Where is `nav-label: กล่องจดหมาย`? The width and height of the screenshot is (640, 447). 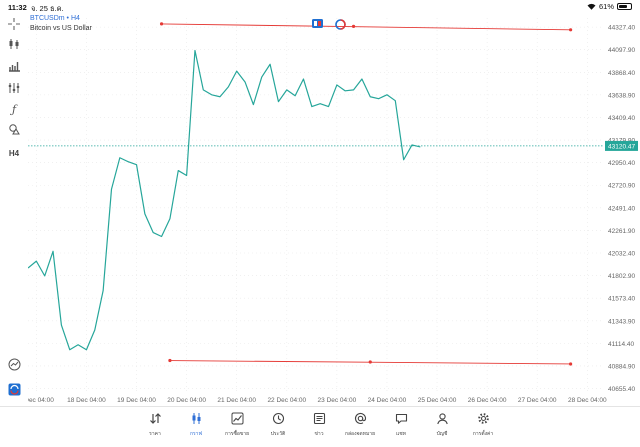
nav-label: กล่องจดหมาย is located at coordinates (360, 434).